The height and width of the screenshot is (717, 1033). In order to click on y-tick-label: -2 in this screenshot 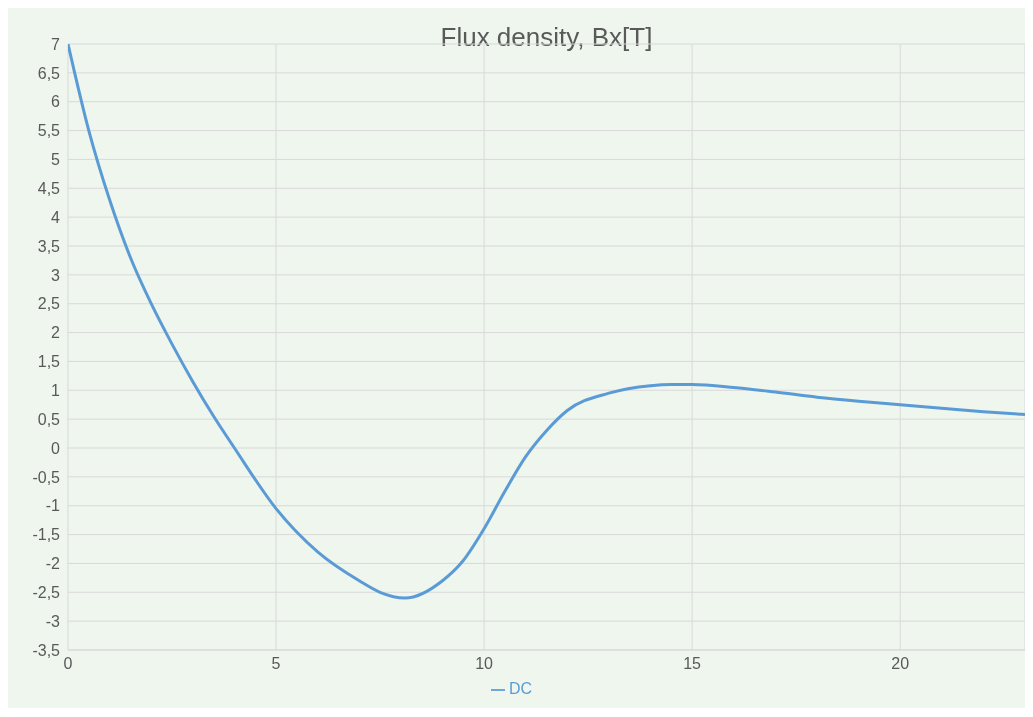, I will do `click(53, 564)`.